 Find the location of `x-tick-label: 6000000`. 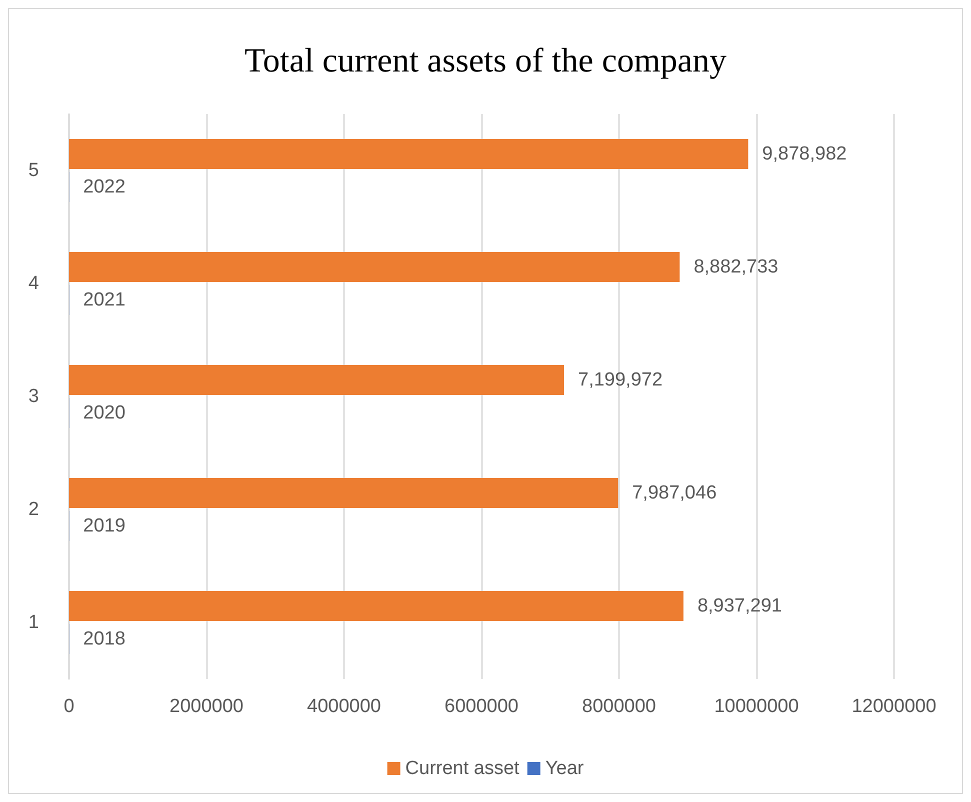

x-tick-label: 6000000 is located at coordinates (481, 706).